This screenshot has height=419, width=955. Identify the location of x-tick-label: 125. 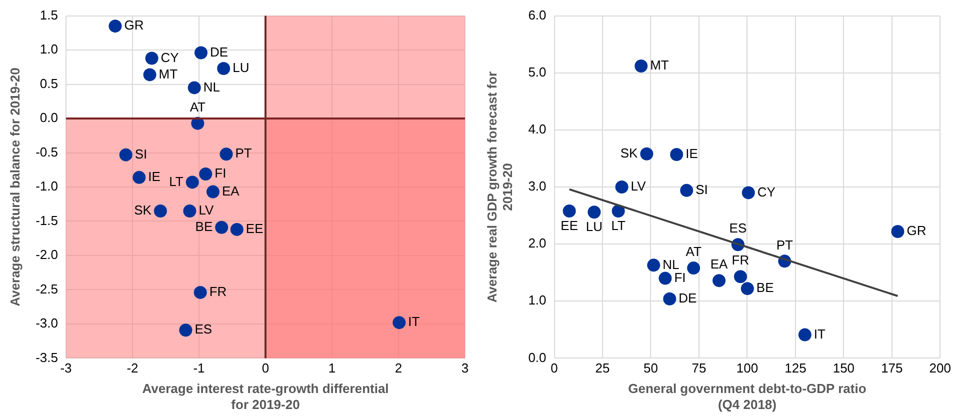
(795, 368).